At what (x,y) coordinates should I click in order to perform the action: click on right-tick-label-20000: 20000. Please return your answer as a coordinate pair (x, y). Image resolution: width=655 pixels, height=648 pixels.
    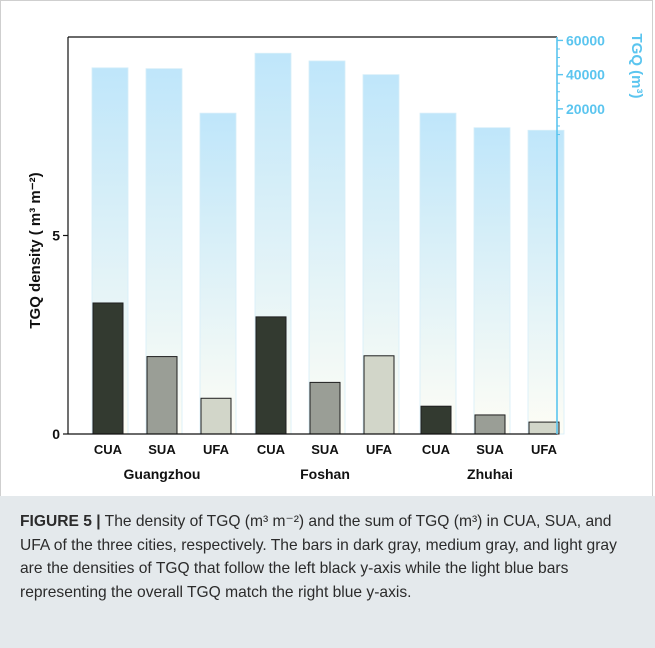
    Looking at the image, I should click on (585, 109).